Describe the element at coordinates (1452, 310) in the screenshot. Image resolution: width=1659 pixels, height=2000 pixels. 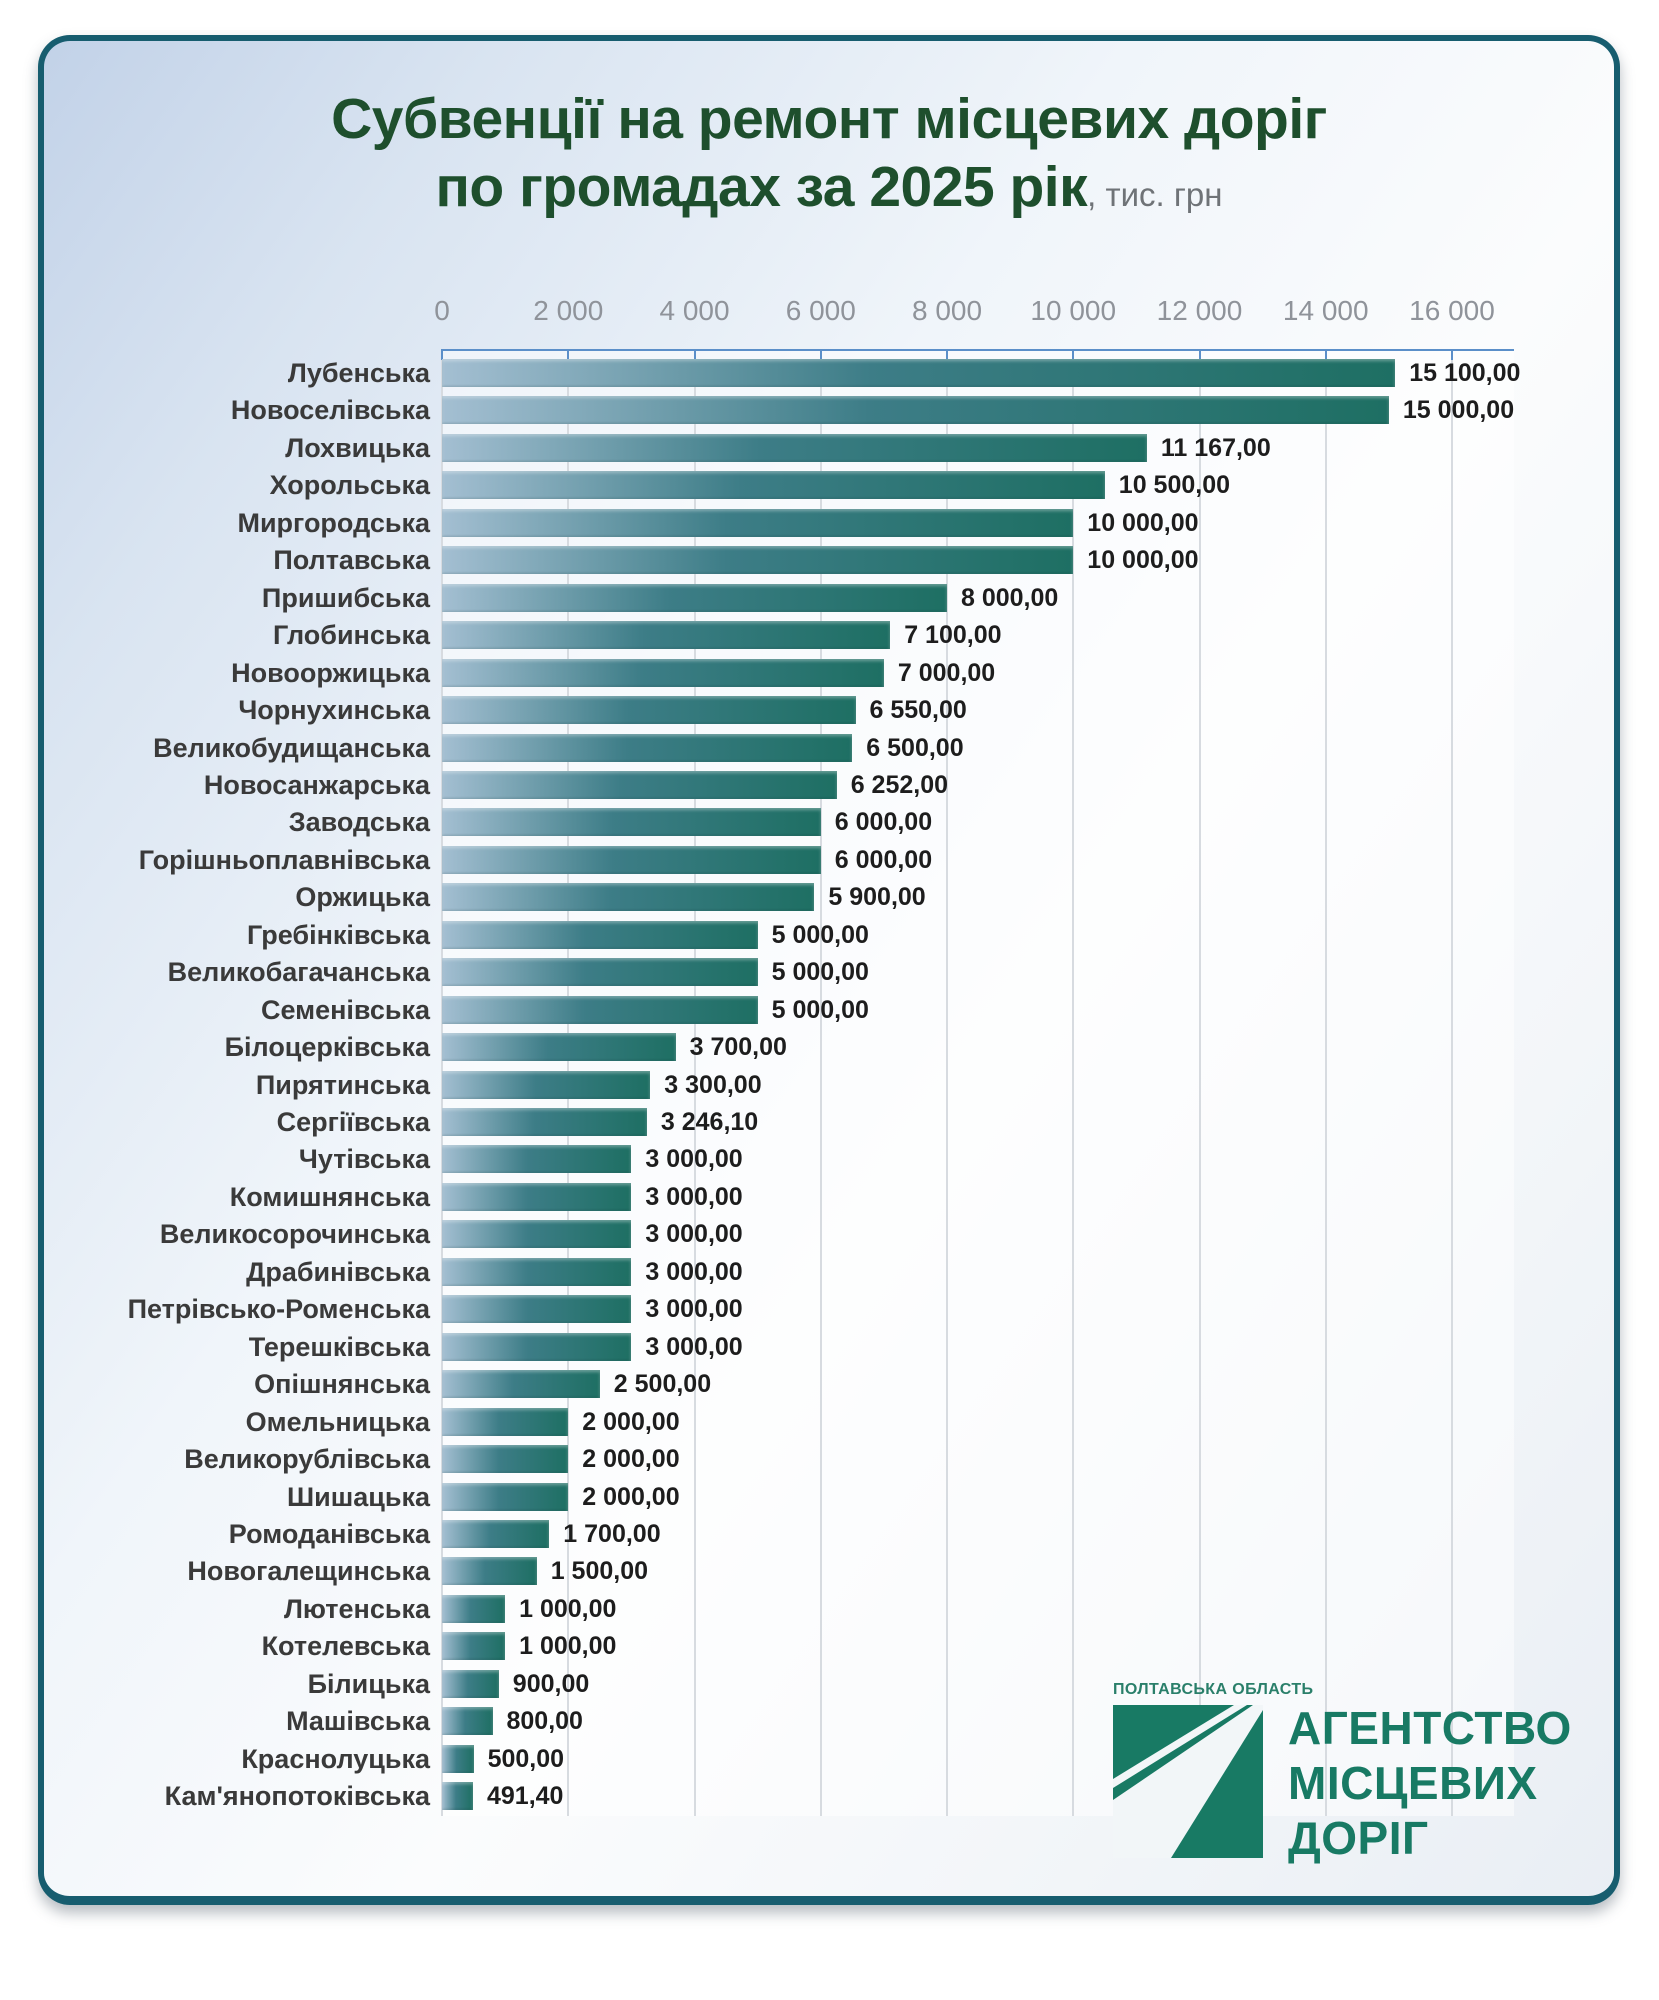
I see `x-axis-tick-label: 16 000` at that location.